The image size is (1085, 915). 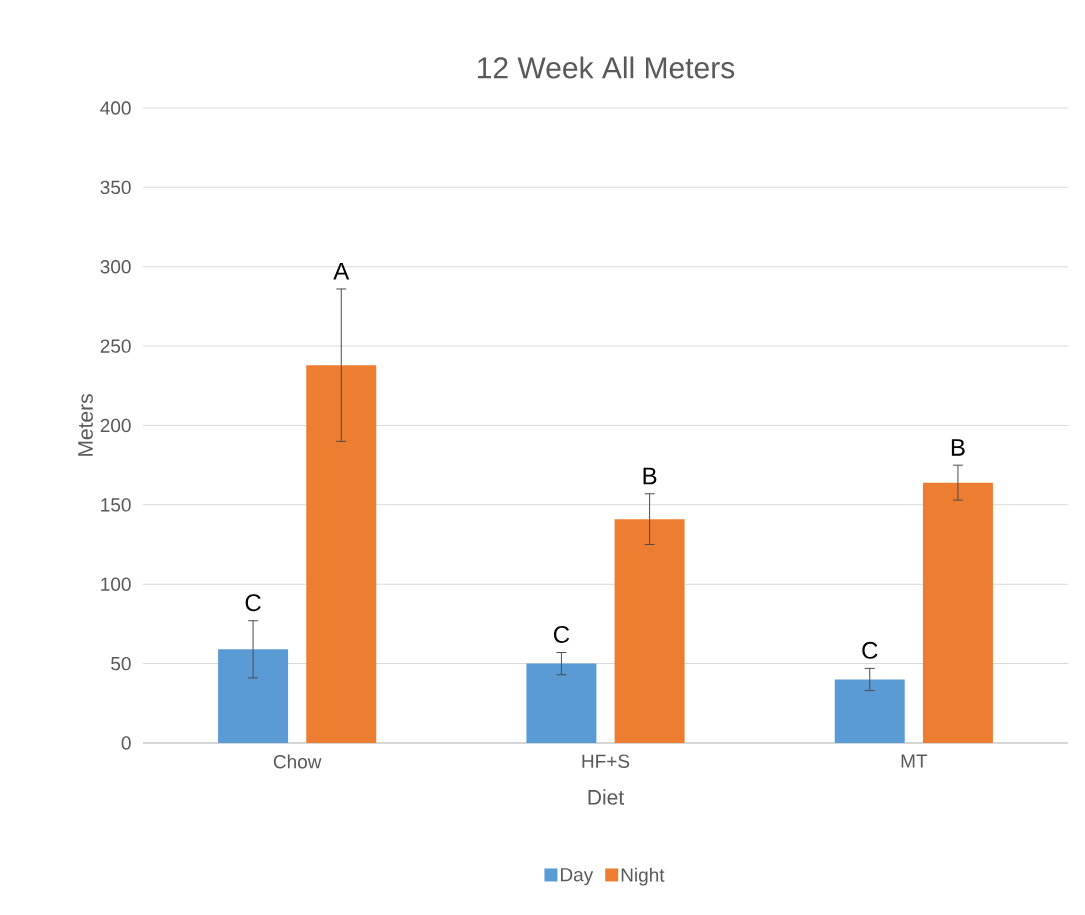 What do you see at coordinates (643, 876) in the screenshot?
I see `legend-label: Night` at bounding box center [643, 876].